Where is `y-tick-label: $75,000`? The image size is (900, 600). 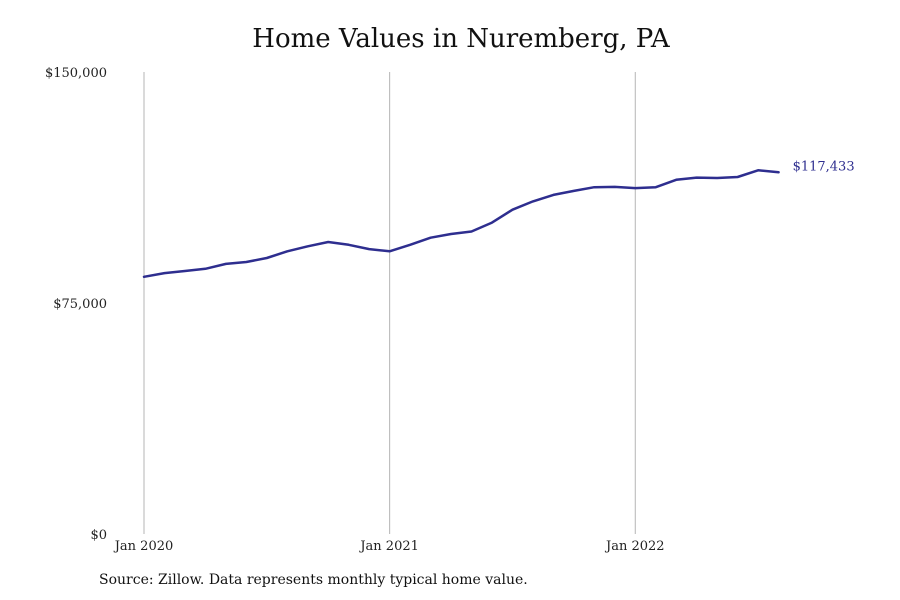
y-tick-label: $75,000 is located at coordinates (80, 304).